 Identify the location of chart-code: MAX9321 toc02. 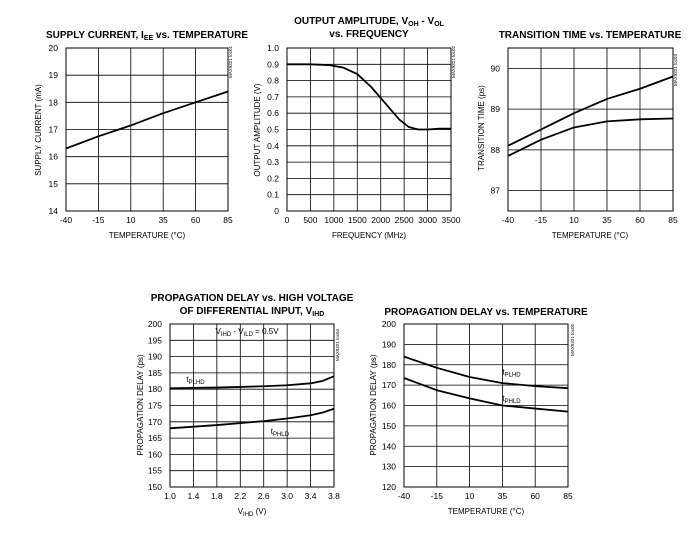
(453, 61).